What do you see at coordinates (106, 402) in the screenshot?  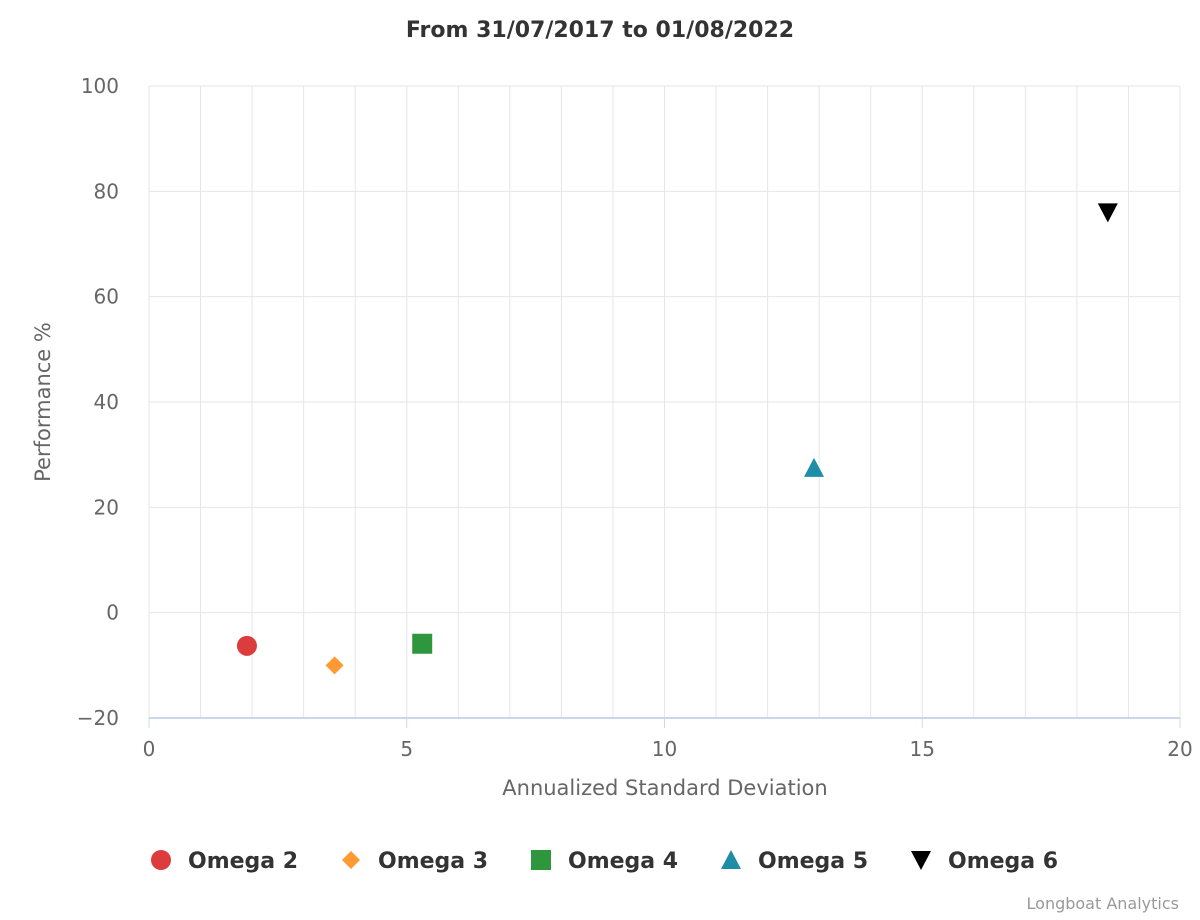 I see `y-tick-label: 40` at bounding box center [106, 402].